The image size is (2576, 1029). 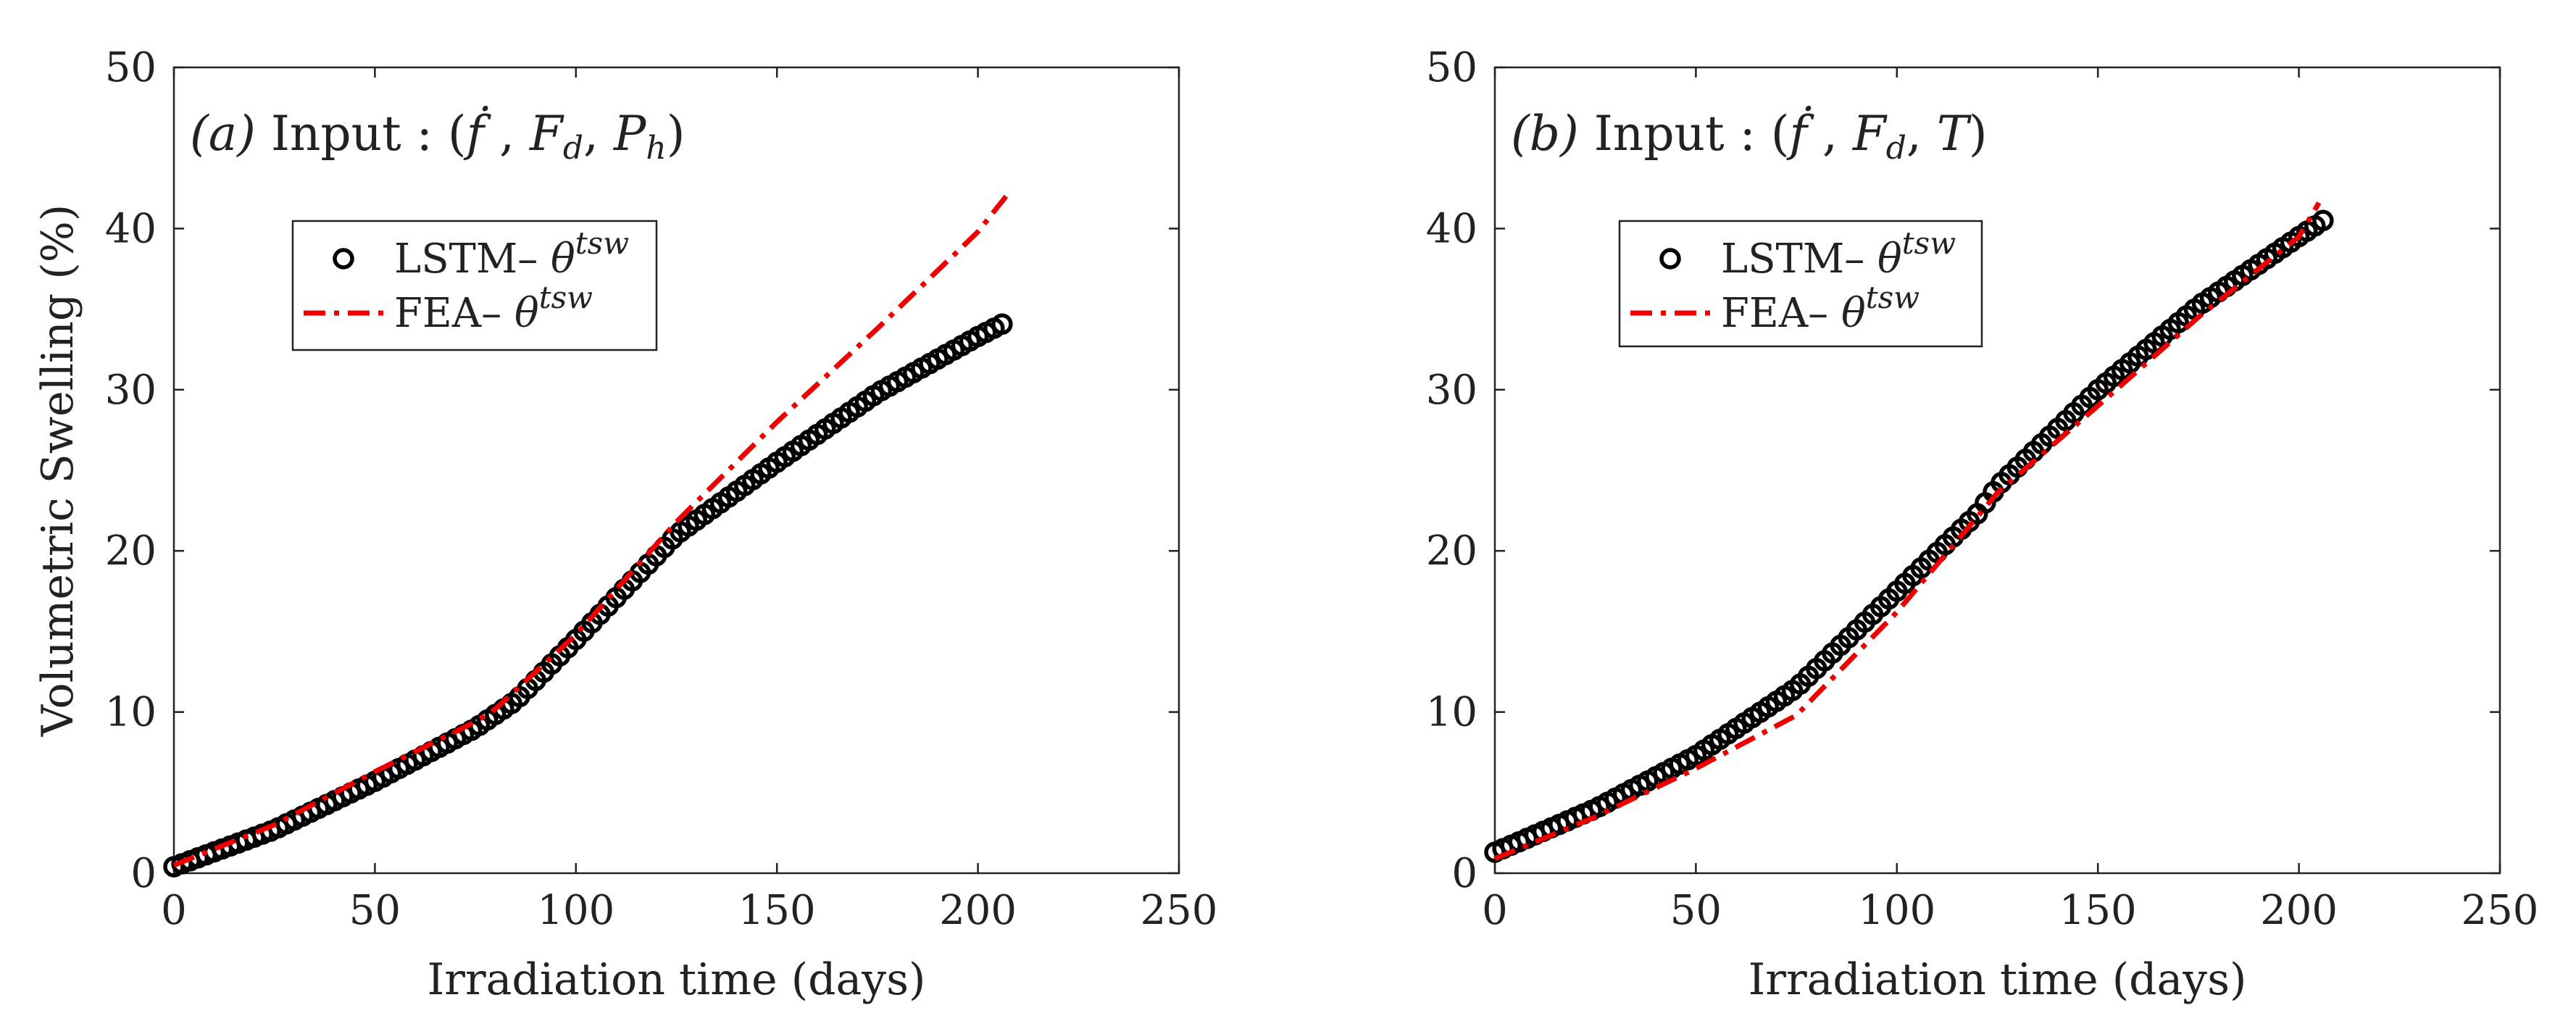 I want to click on panel-label: (a), so click(x=223, y=134).